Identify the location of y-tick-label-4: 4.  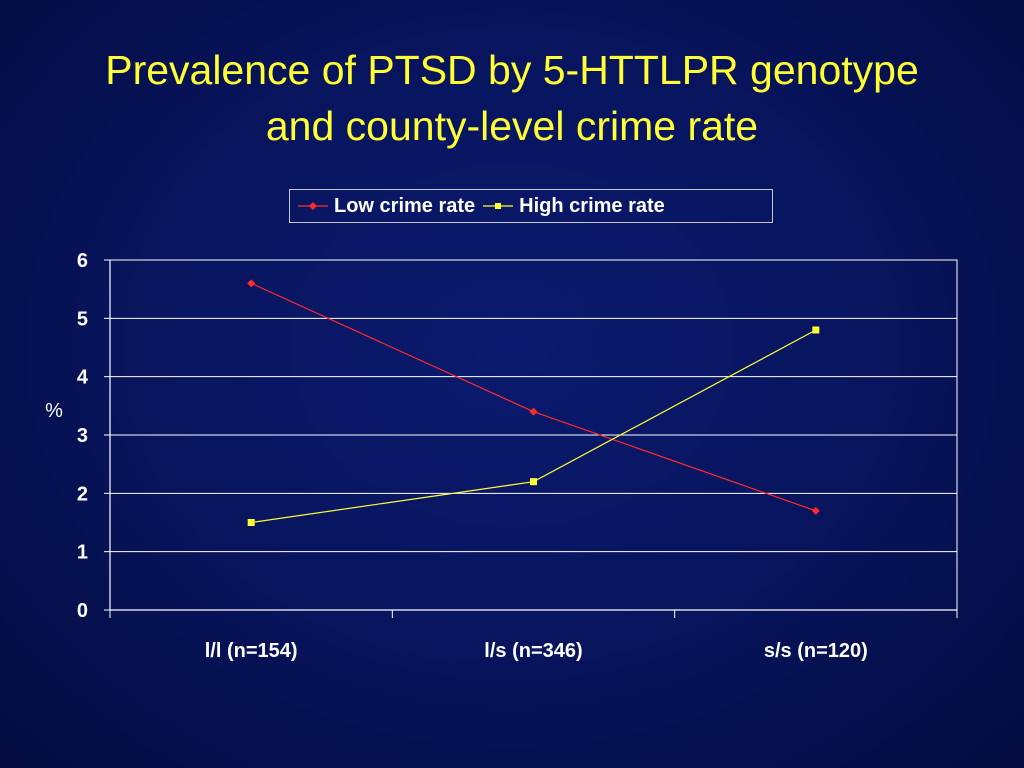
(83, 378).